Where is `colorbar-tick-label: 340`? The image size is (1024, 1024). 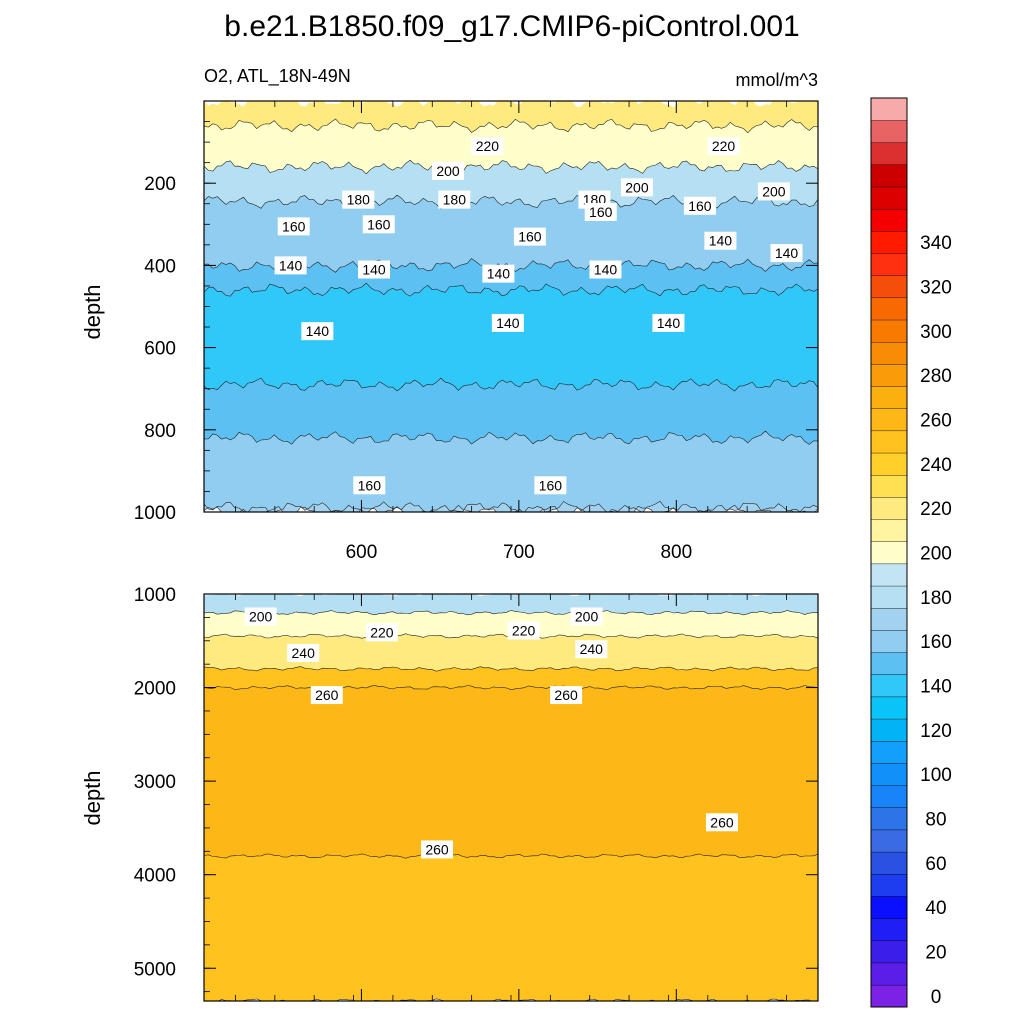
colorbar-tick-label: 340 is located at coordinates (936, 243).